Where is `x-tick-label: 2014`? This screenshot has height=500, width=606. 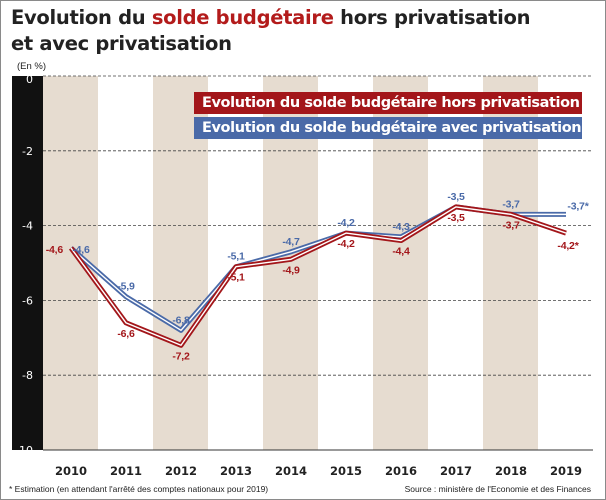 x-tick-label: 2014 is located at coordinates (291, 471).